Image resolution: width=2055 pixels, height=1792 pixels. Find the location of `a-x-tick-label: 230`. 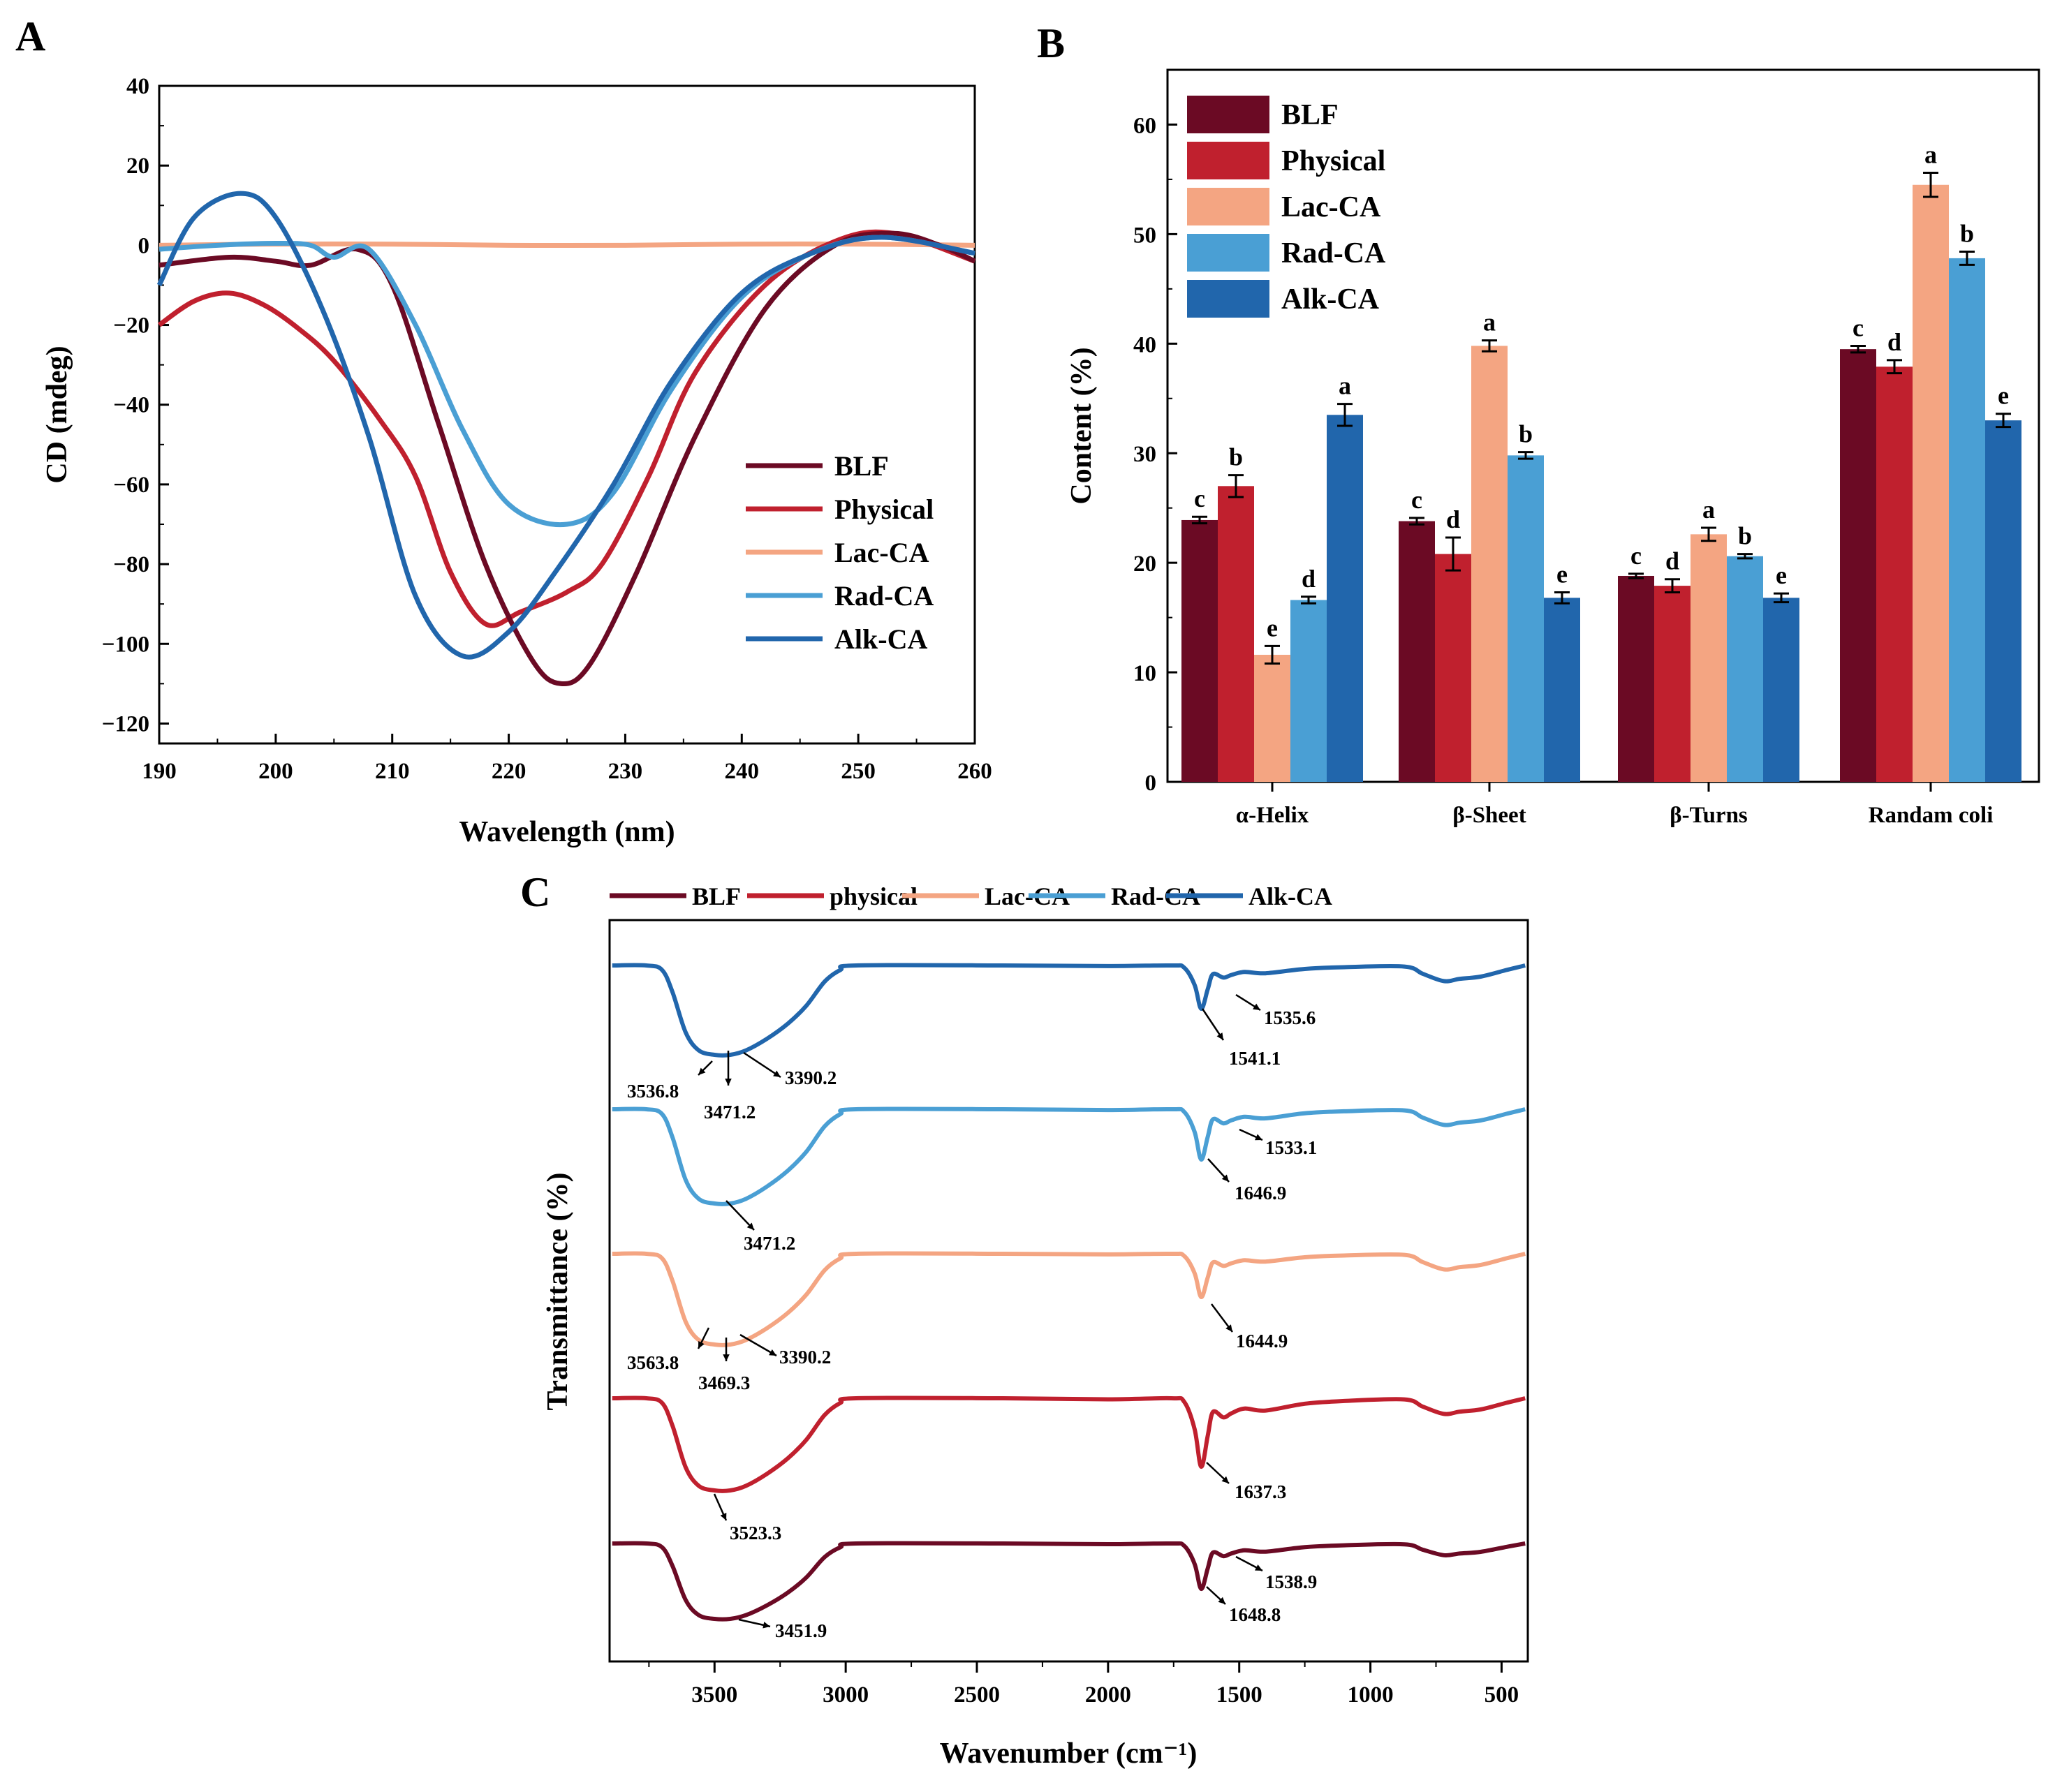

a-x-tick-label: 230 is located at coordinates (625, 771).